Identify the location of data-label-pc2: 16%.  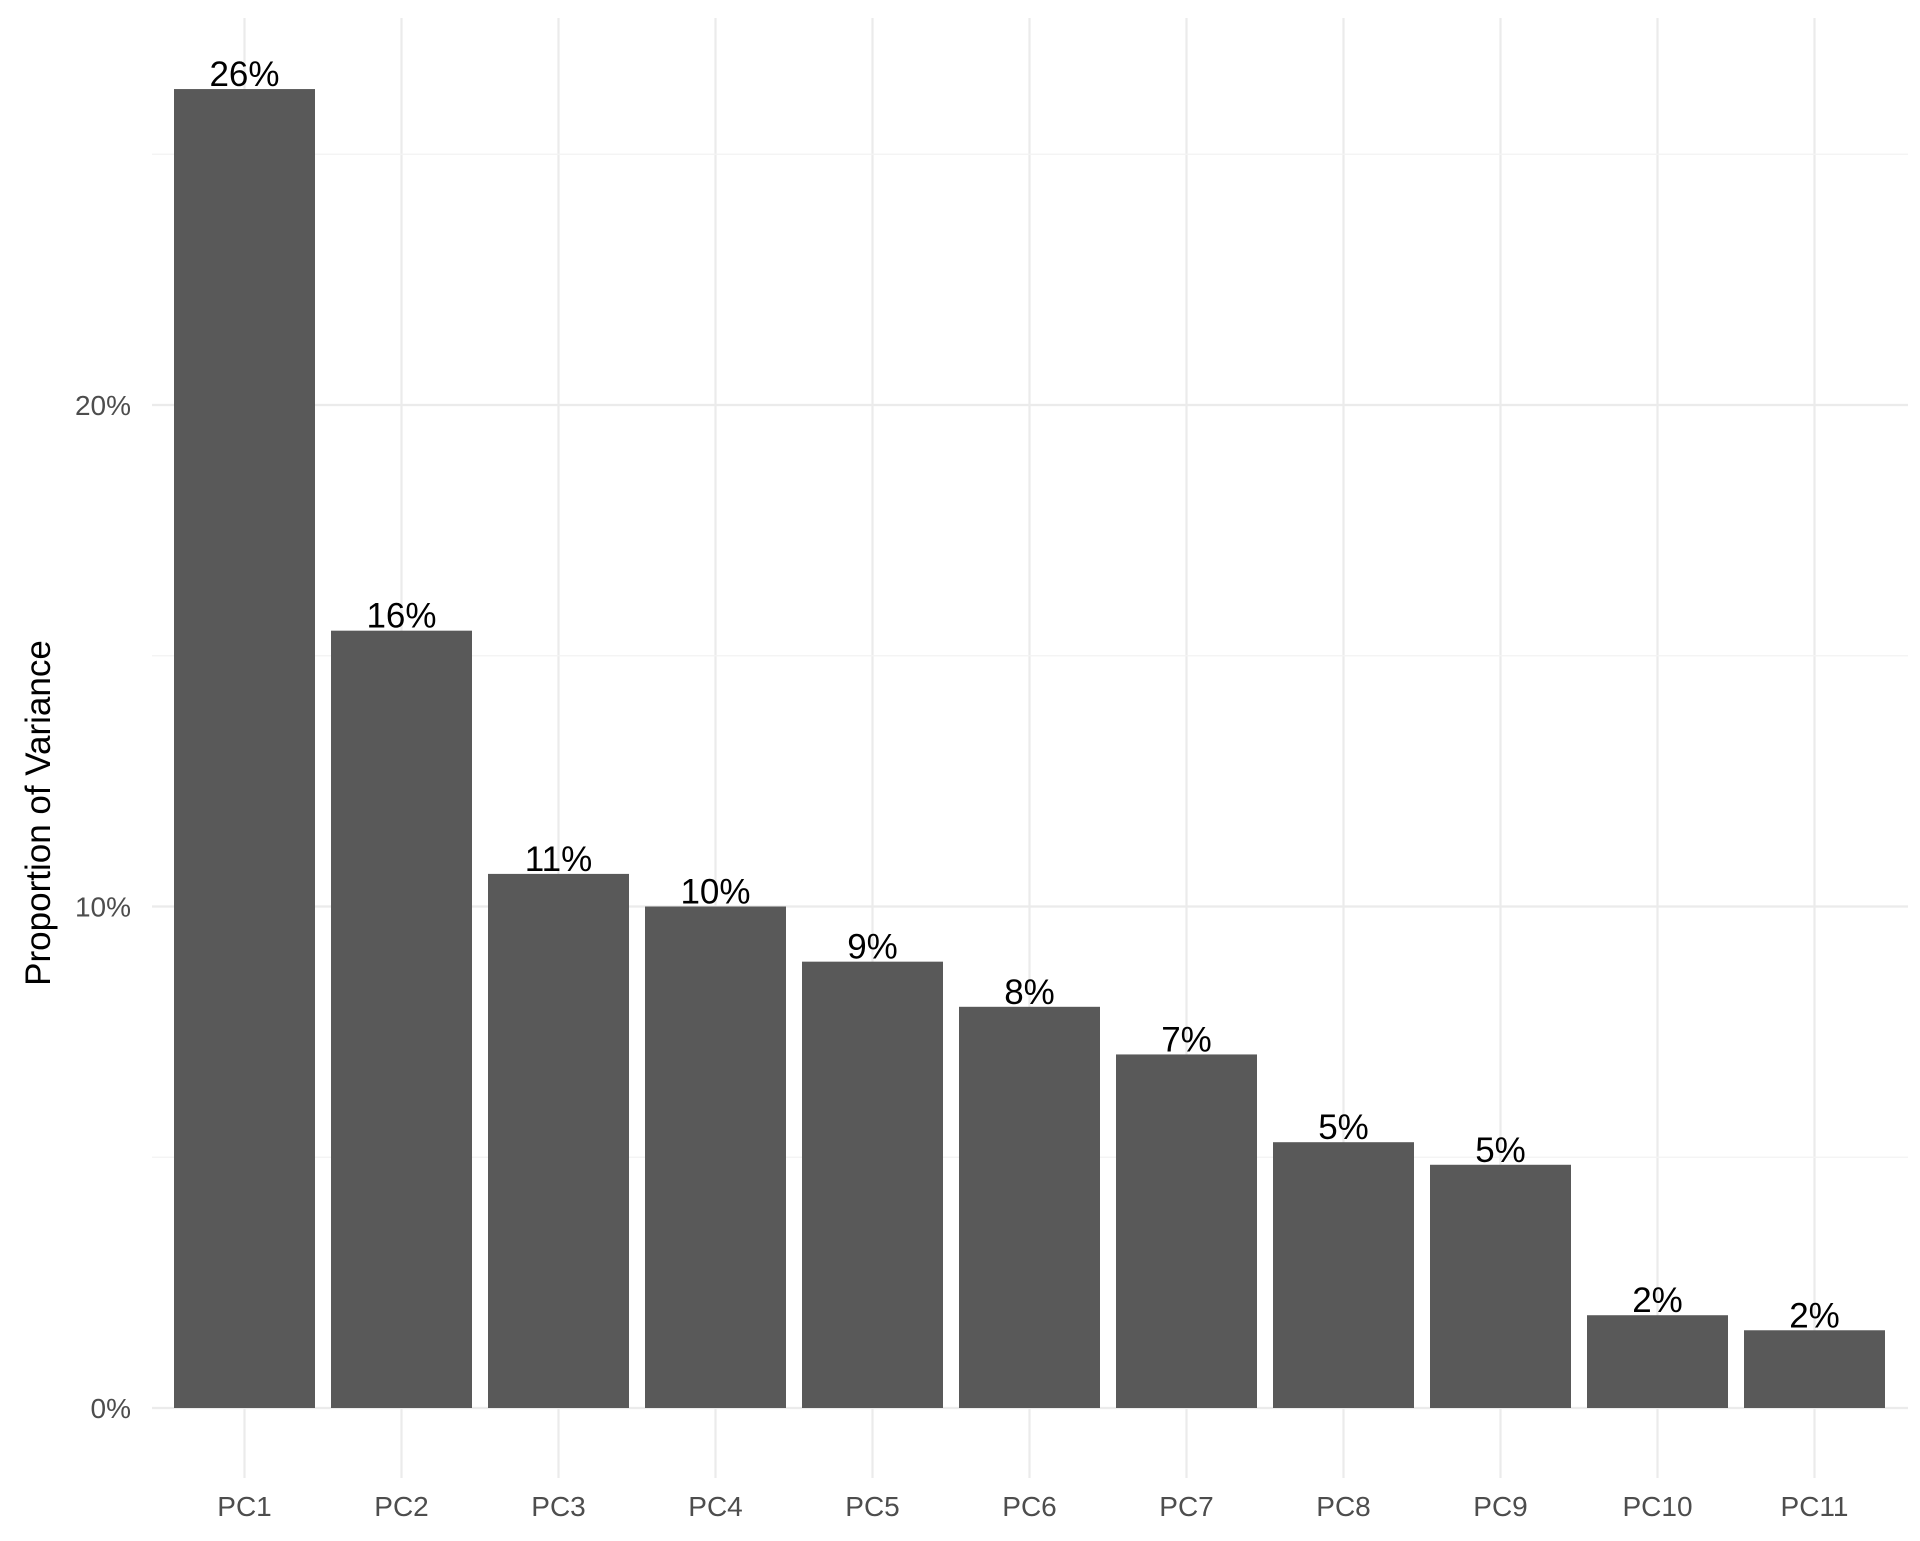
(401, 616).